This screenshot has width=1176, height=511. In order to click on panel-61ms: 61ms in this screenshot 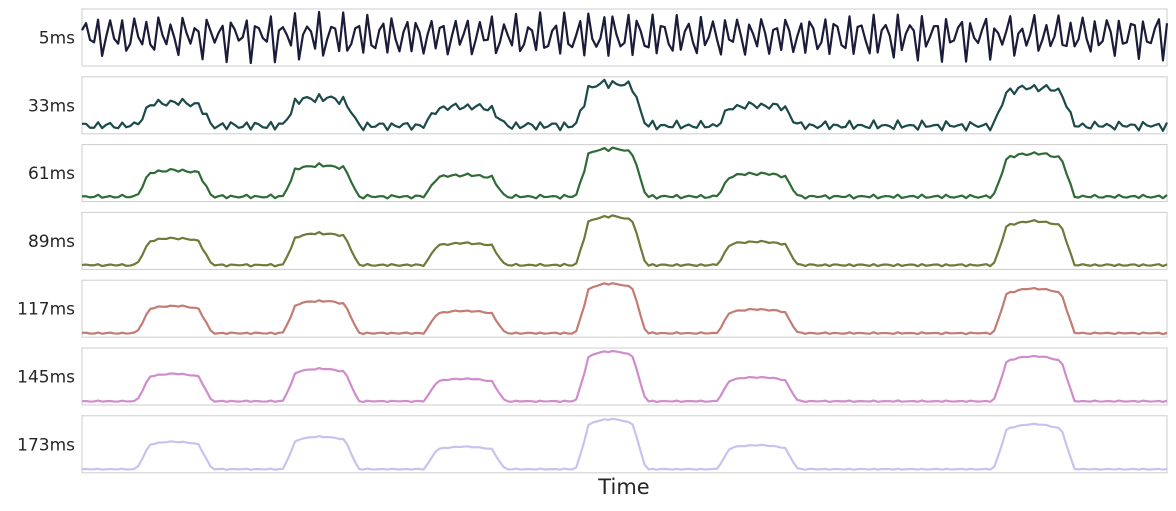, I will do `click(598, 173)`.